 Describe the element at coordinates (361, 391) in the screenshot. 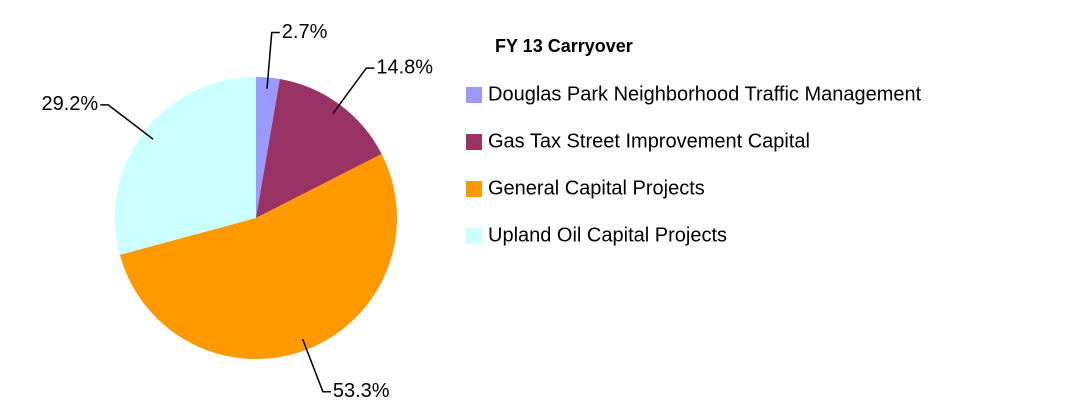

I see `data-label: 53.3%` at that location.